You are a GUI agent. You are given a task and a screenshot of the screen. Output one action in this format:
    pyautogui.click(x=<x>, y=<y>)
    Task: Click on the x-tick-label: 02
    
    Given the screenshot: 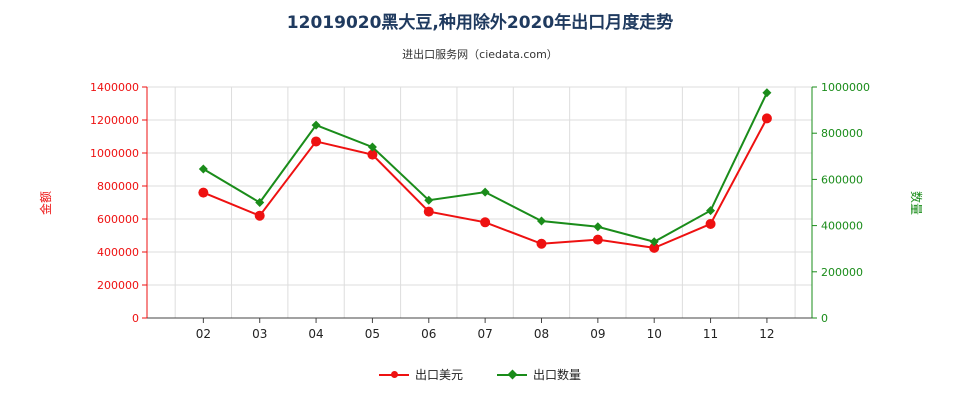 What is the action you would take?
    pyautogui.click(x=203, y=334)
    